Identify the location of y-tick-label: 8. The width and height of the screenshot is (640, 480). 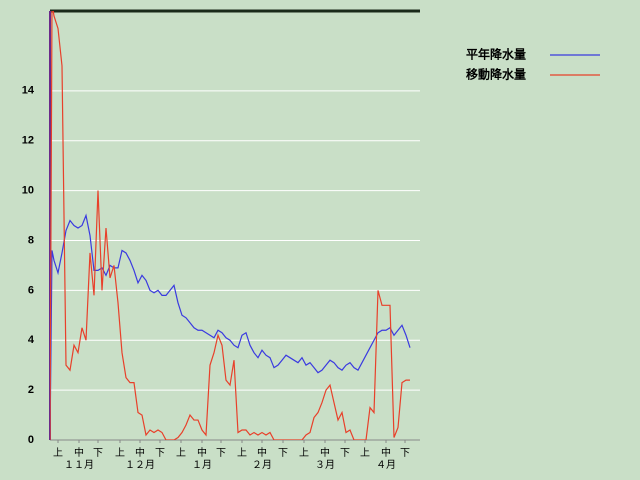
(31, 240).